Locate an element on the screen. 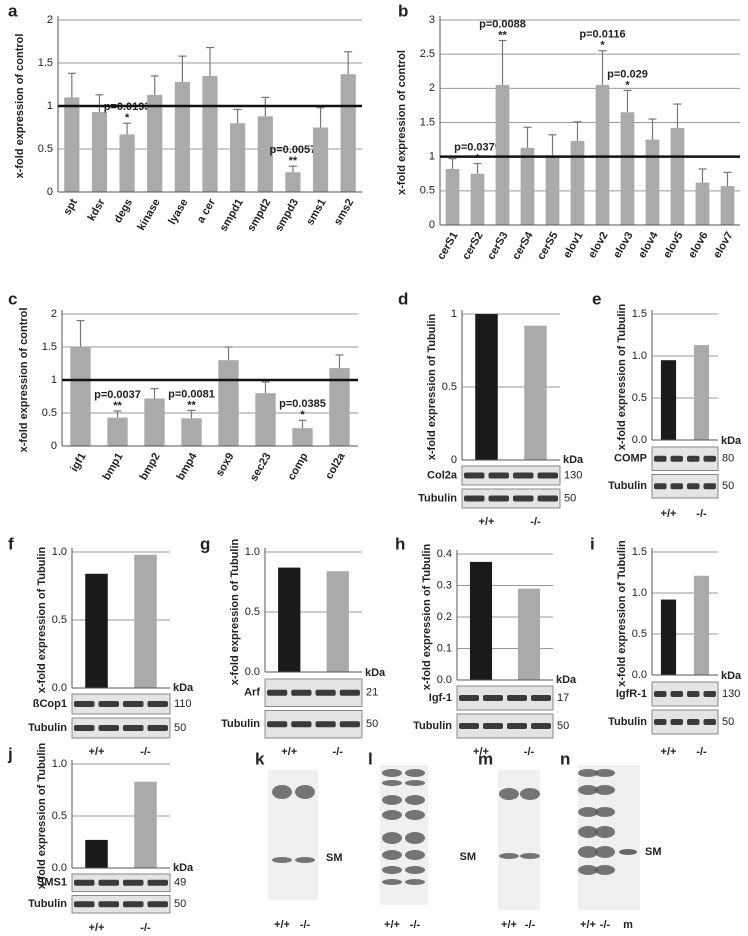 Image resolution: width=748 pixels, height=936 pixels. panel-letter: d is located at coordinates (403, 298).